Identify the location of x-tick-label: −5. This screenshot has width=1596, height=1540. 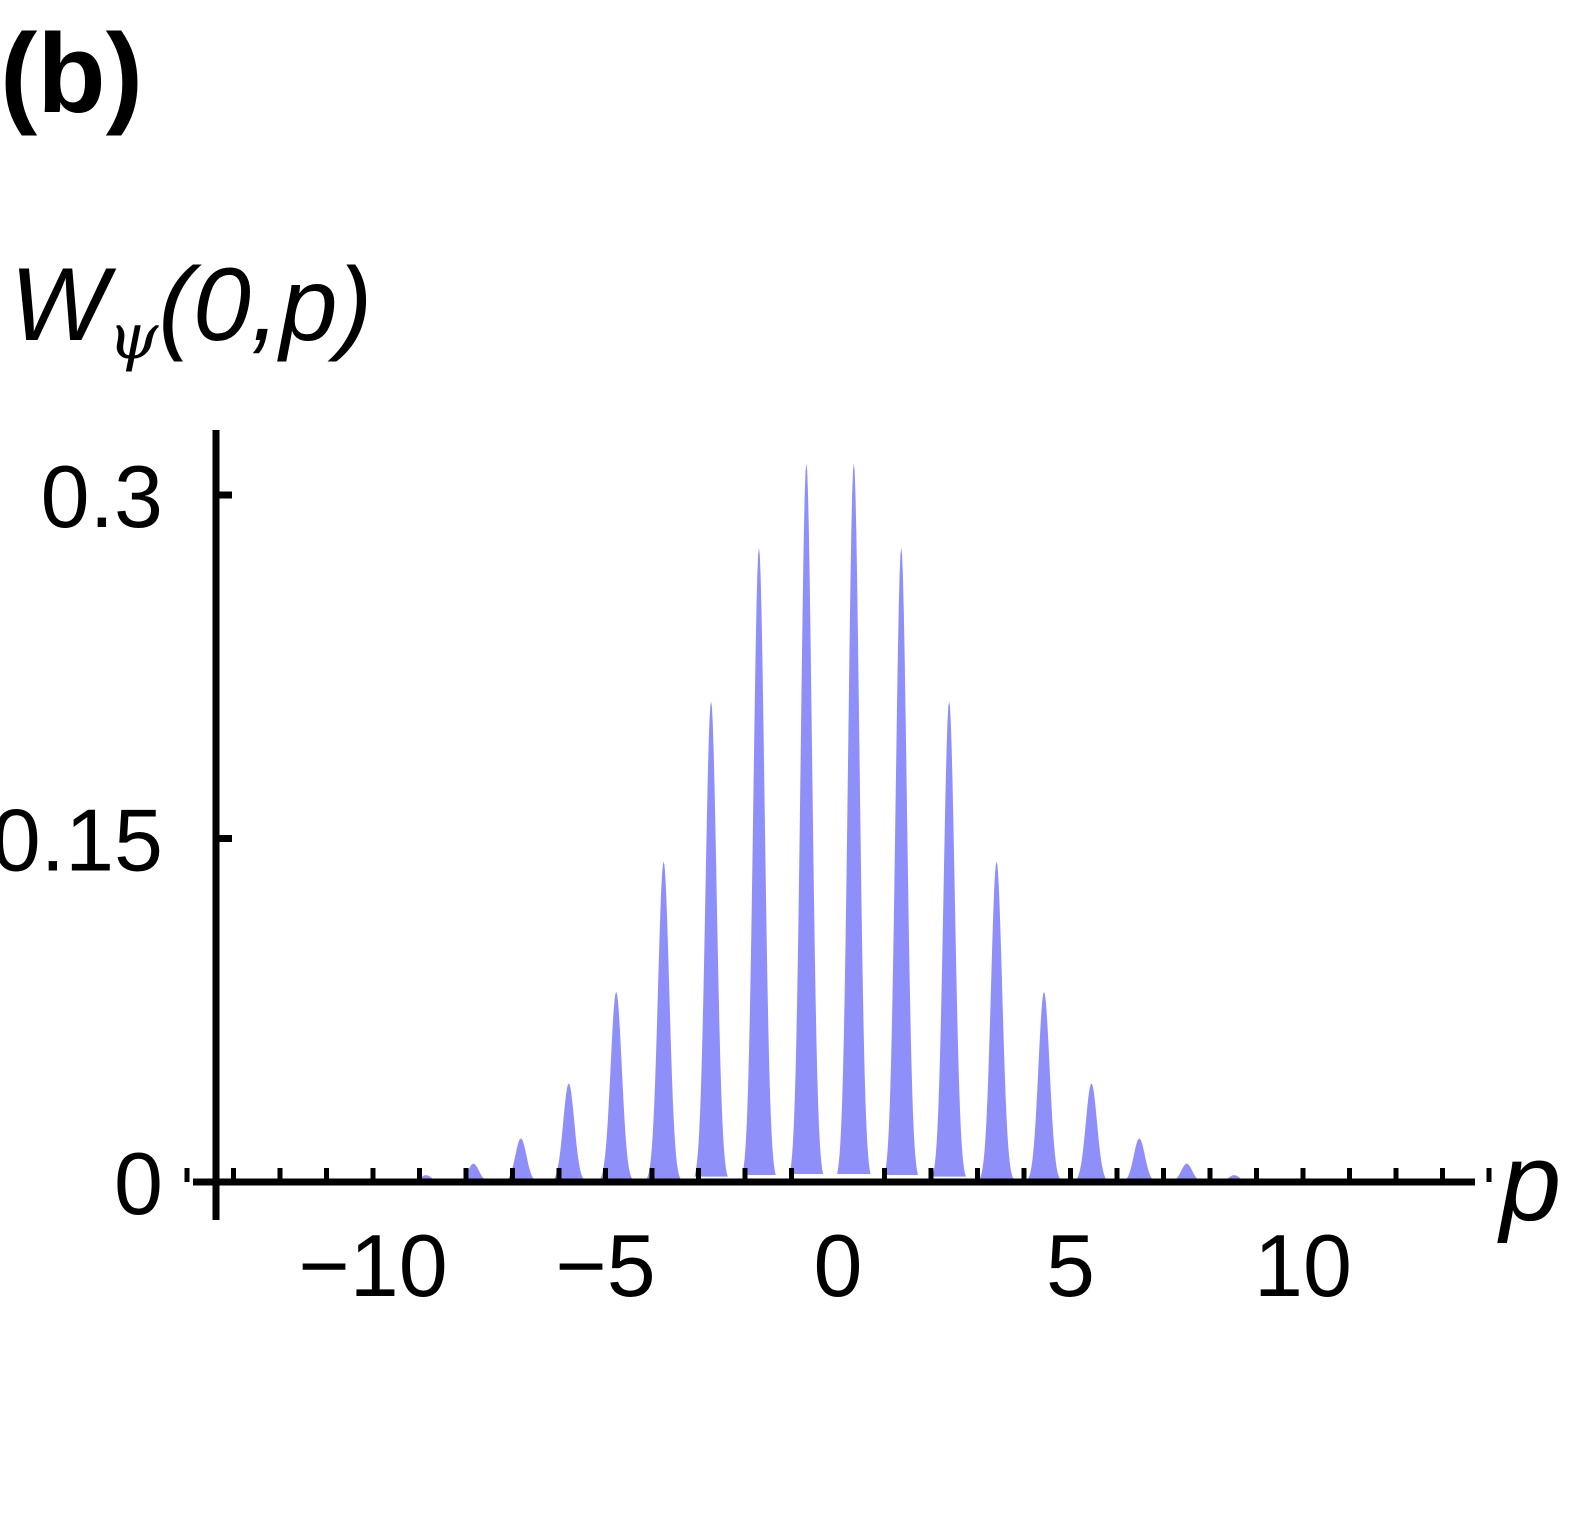
(605, 1265).